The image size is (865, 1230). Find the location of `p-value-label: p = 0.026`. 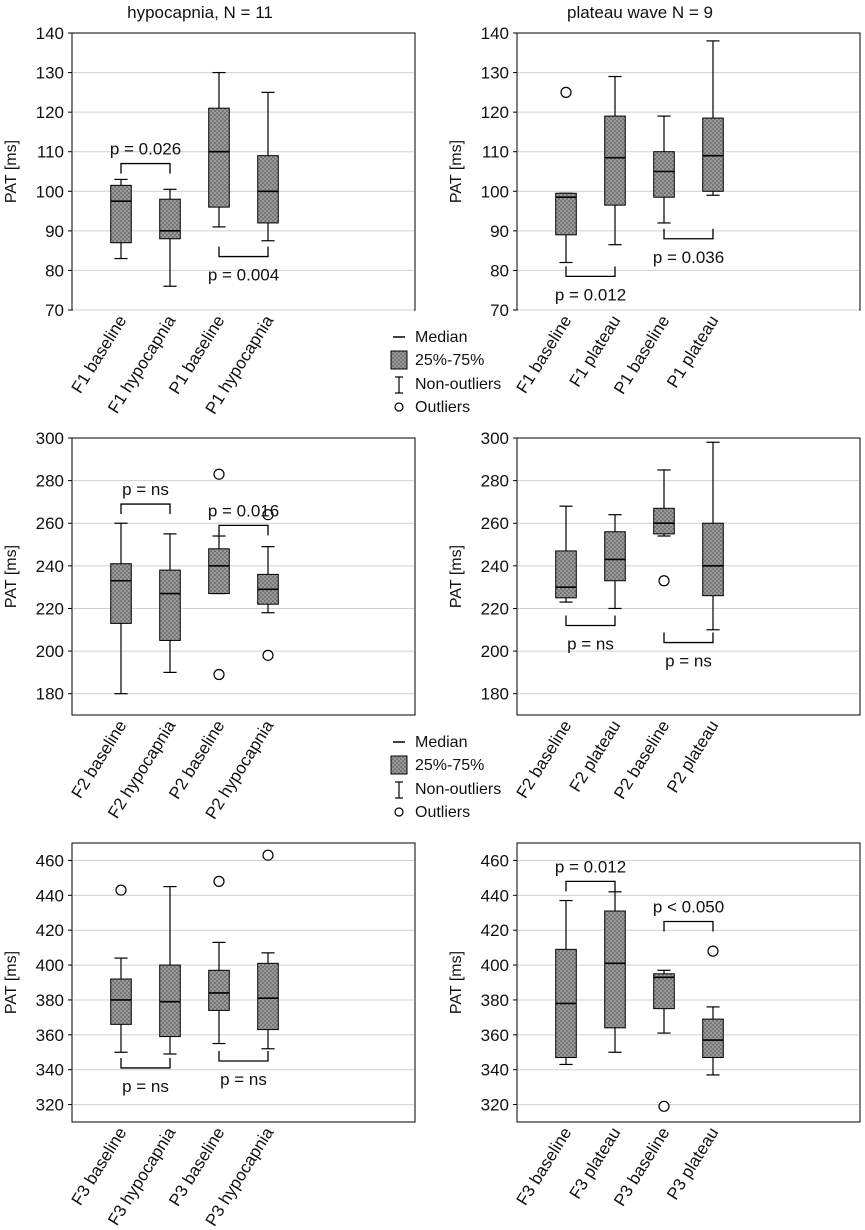

p-value-label: p = 0.026 is located at coordinates (145, 149).